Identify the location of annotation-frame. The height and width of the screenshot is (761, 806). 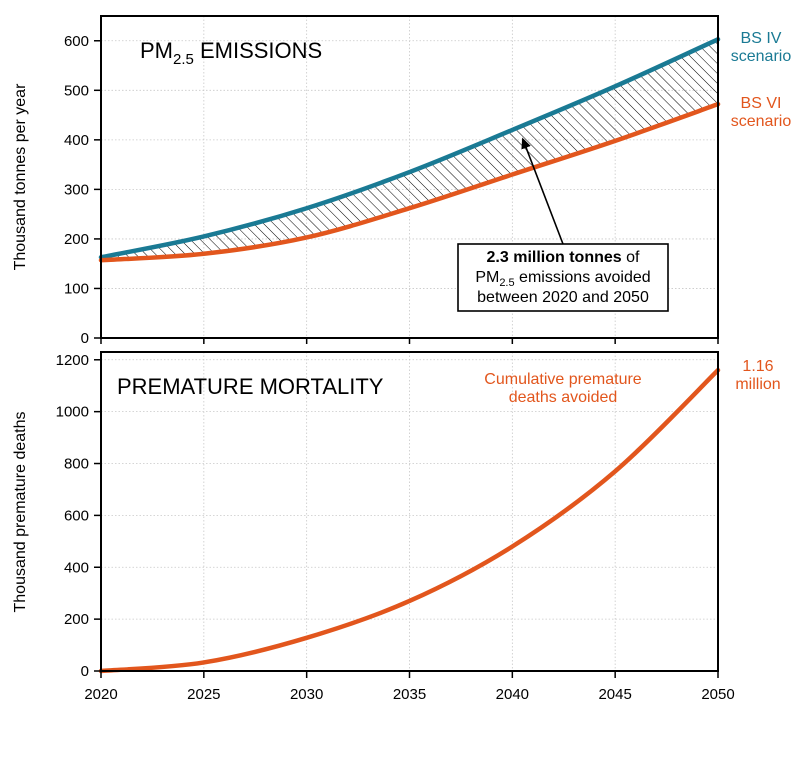
(563, 277).